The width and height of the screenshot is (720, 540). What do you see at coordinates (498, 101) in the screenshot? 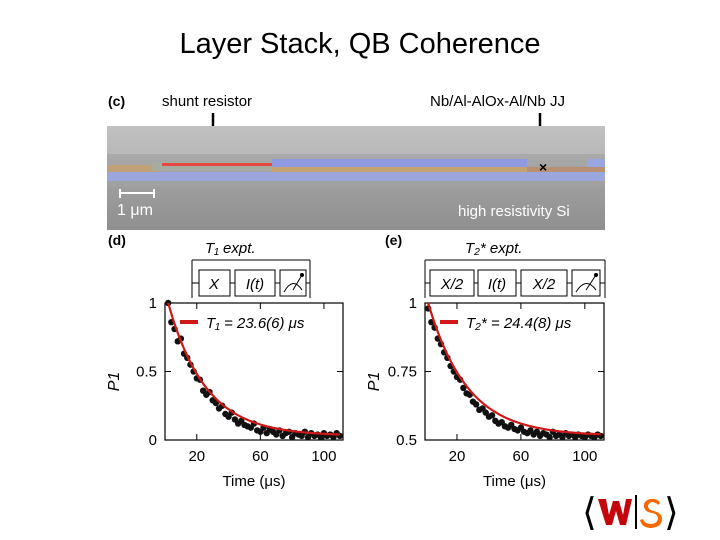
I see `junction-label: Nb/Al-AlOx-Al/Nb JJ` at bounding box center [498, 101].